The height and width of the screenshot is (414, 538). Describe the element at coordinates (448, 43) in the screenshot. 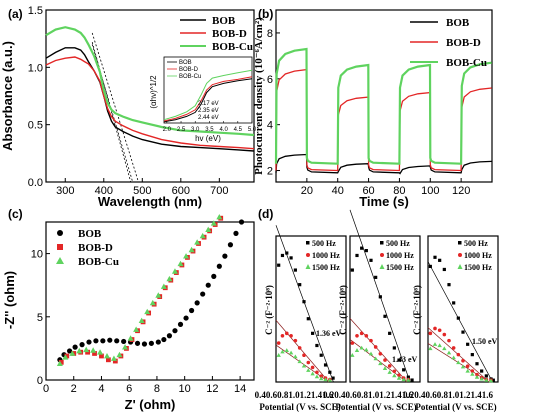

I see `panel-b-legend: BOB BOB-D BOB-Cu` at that location.